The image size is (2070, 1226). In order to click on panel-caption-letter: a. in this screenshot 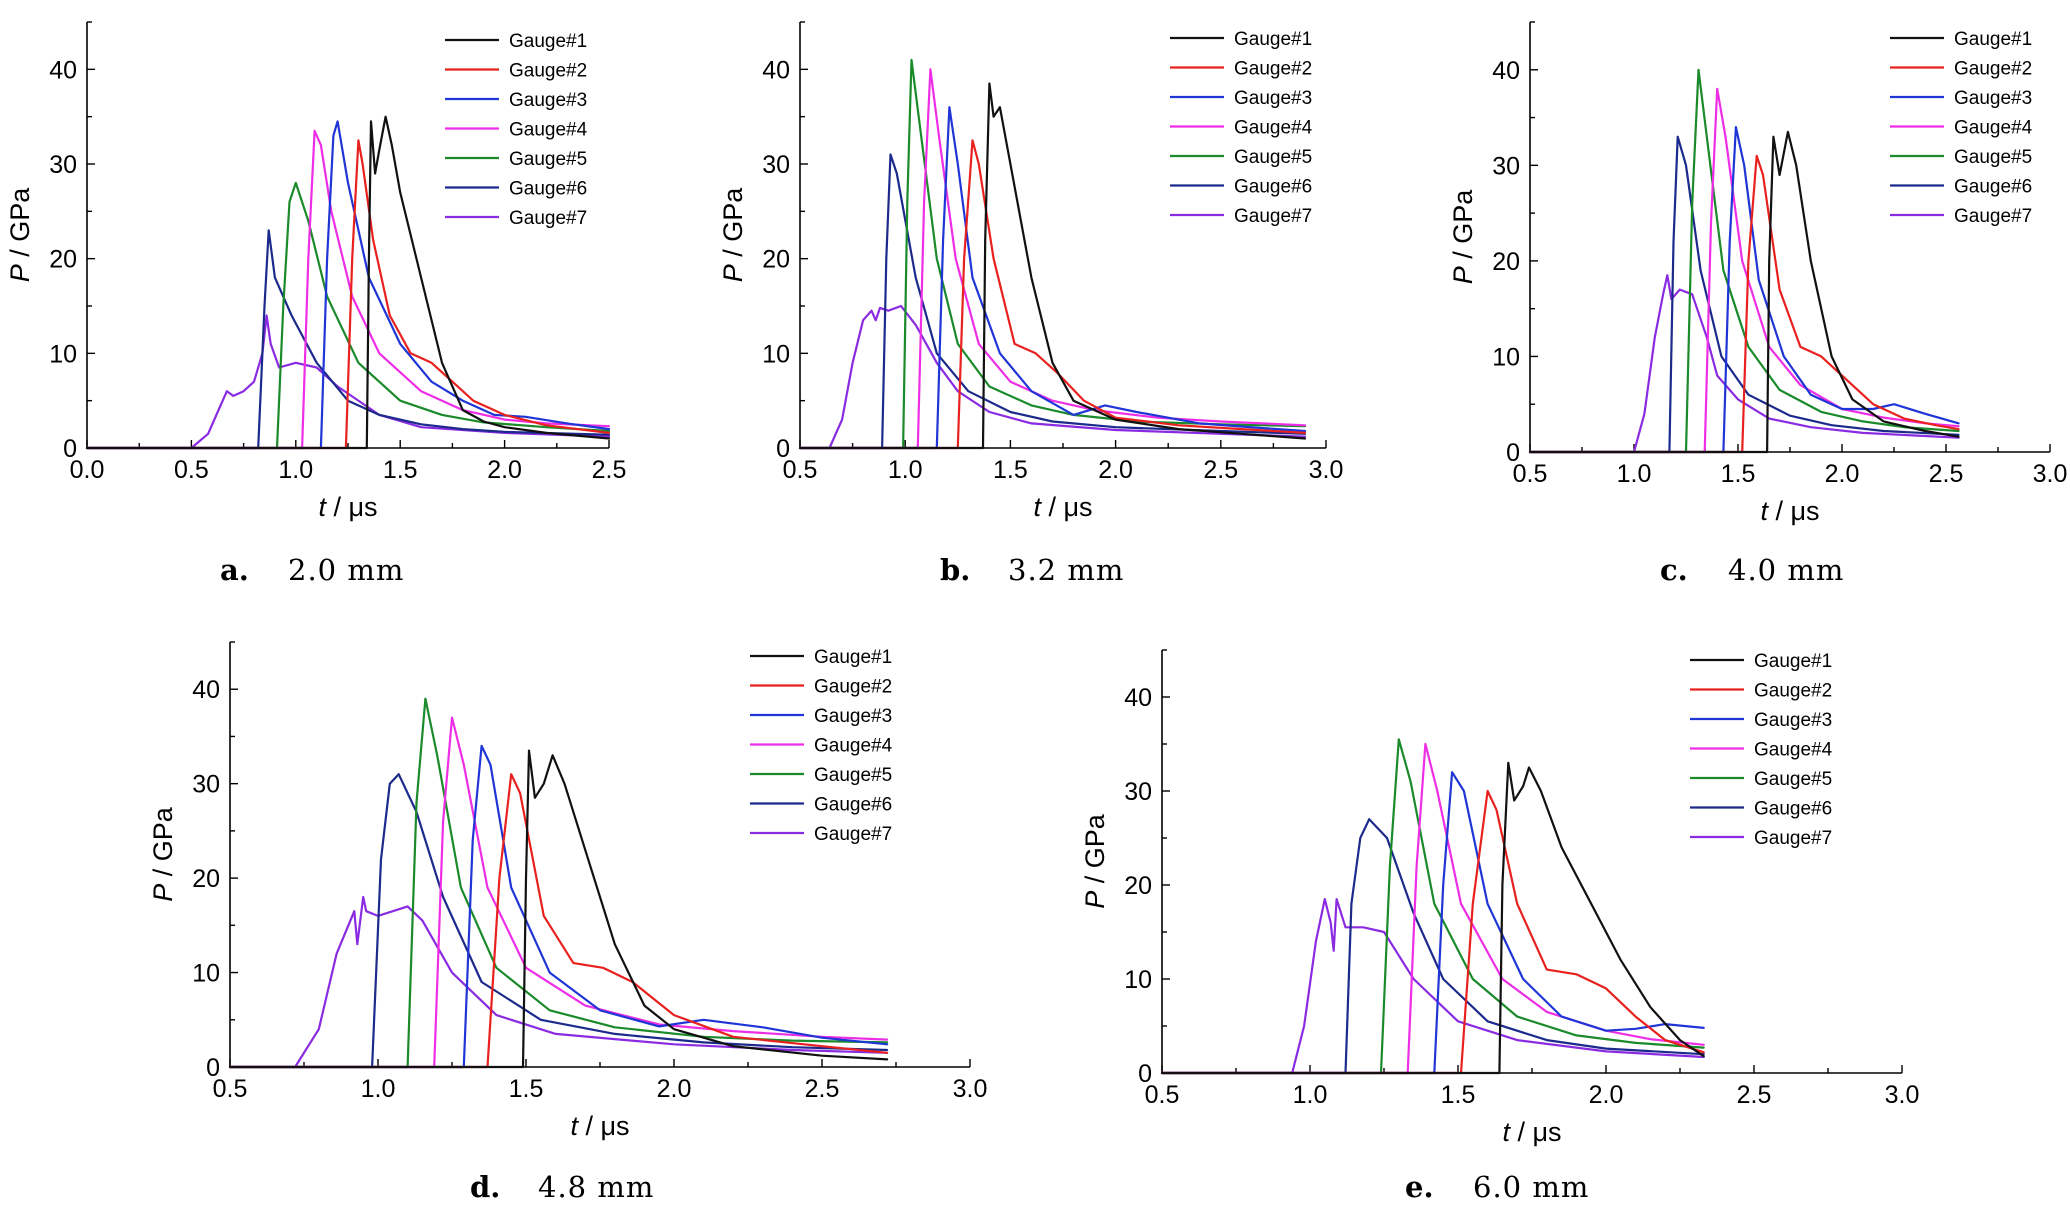, I will do `click(234, 570)`.